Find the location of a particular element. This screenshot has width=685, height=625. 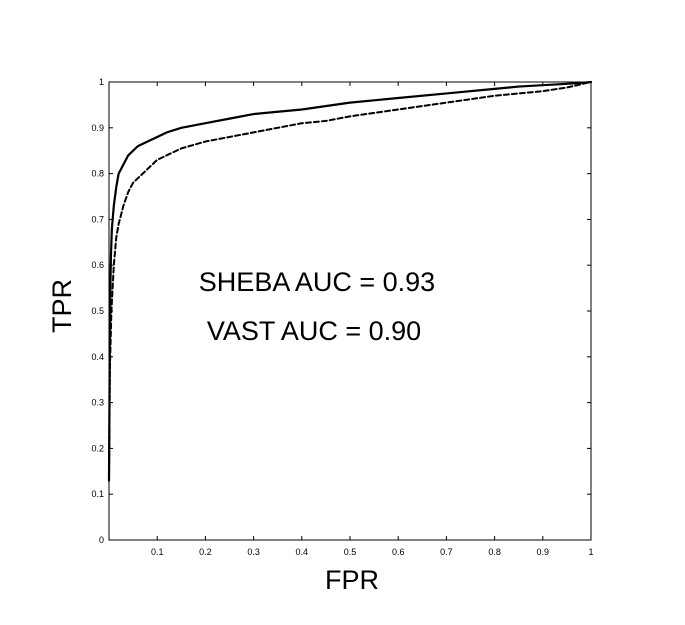

y-tick-label: 0.1 is located at coordinates (97, 494).